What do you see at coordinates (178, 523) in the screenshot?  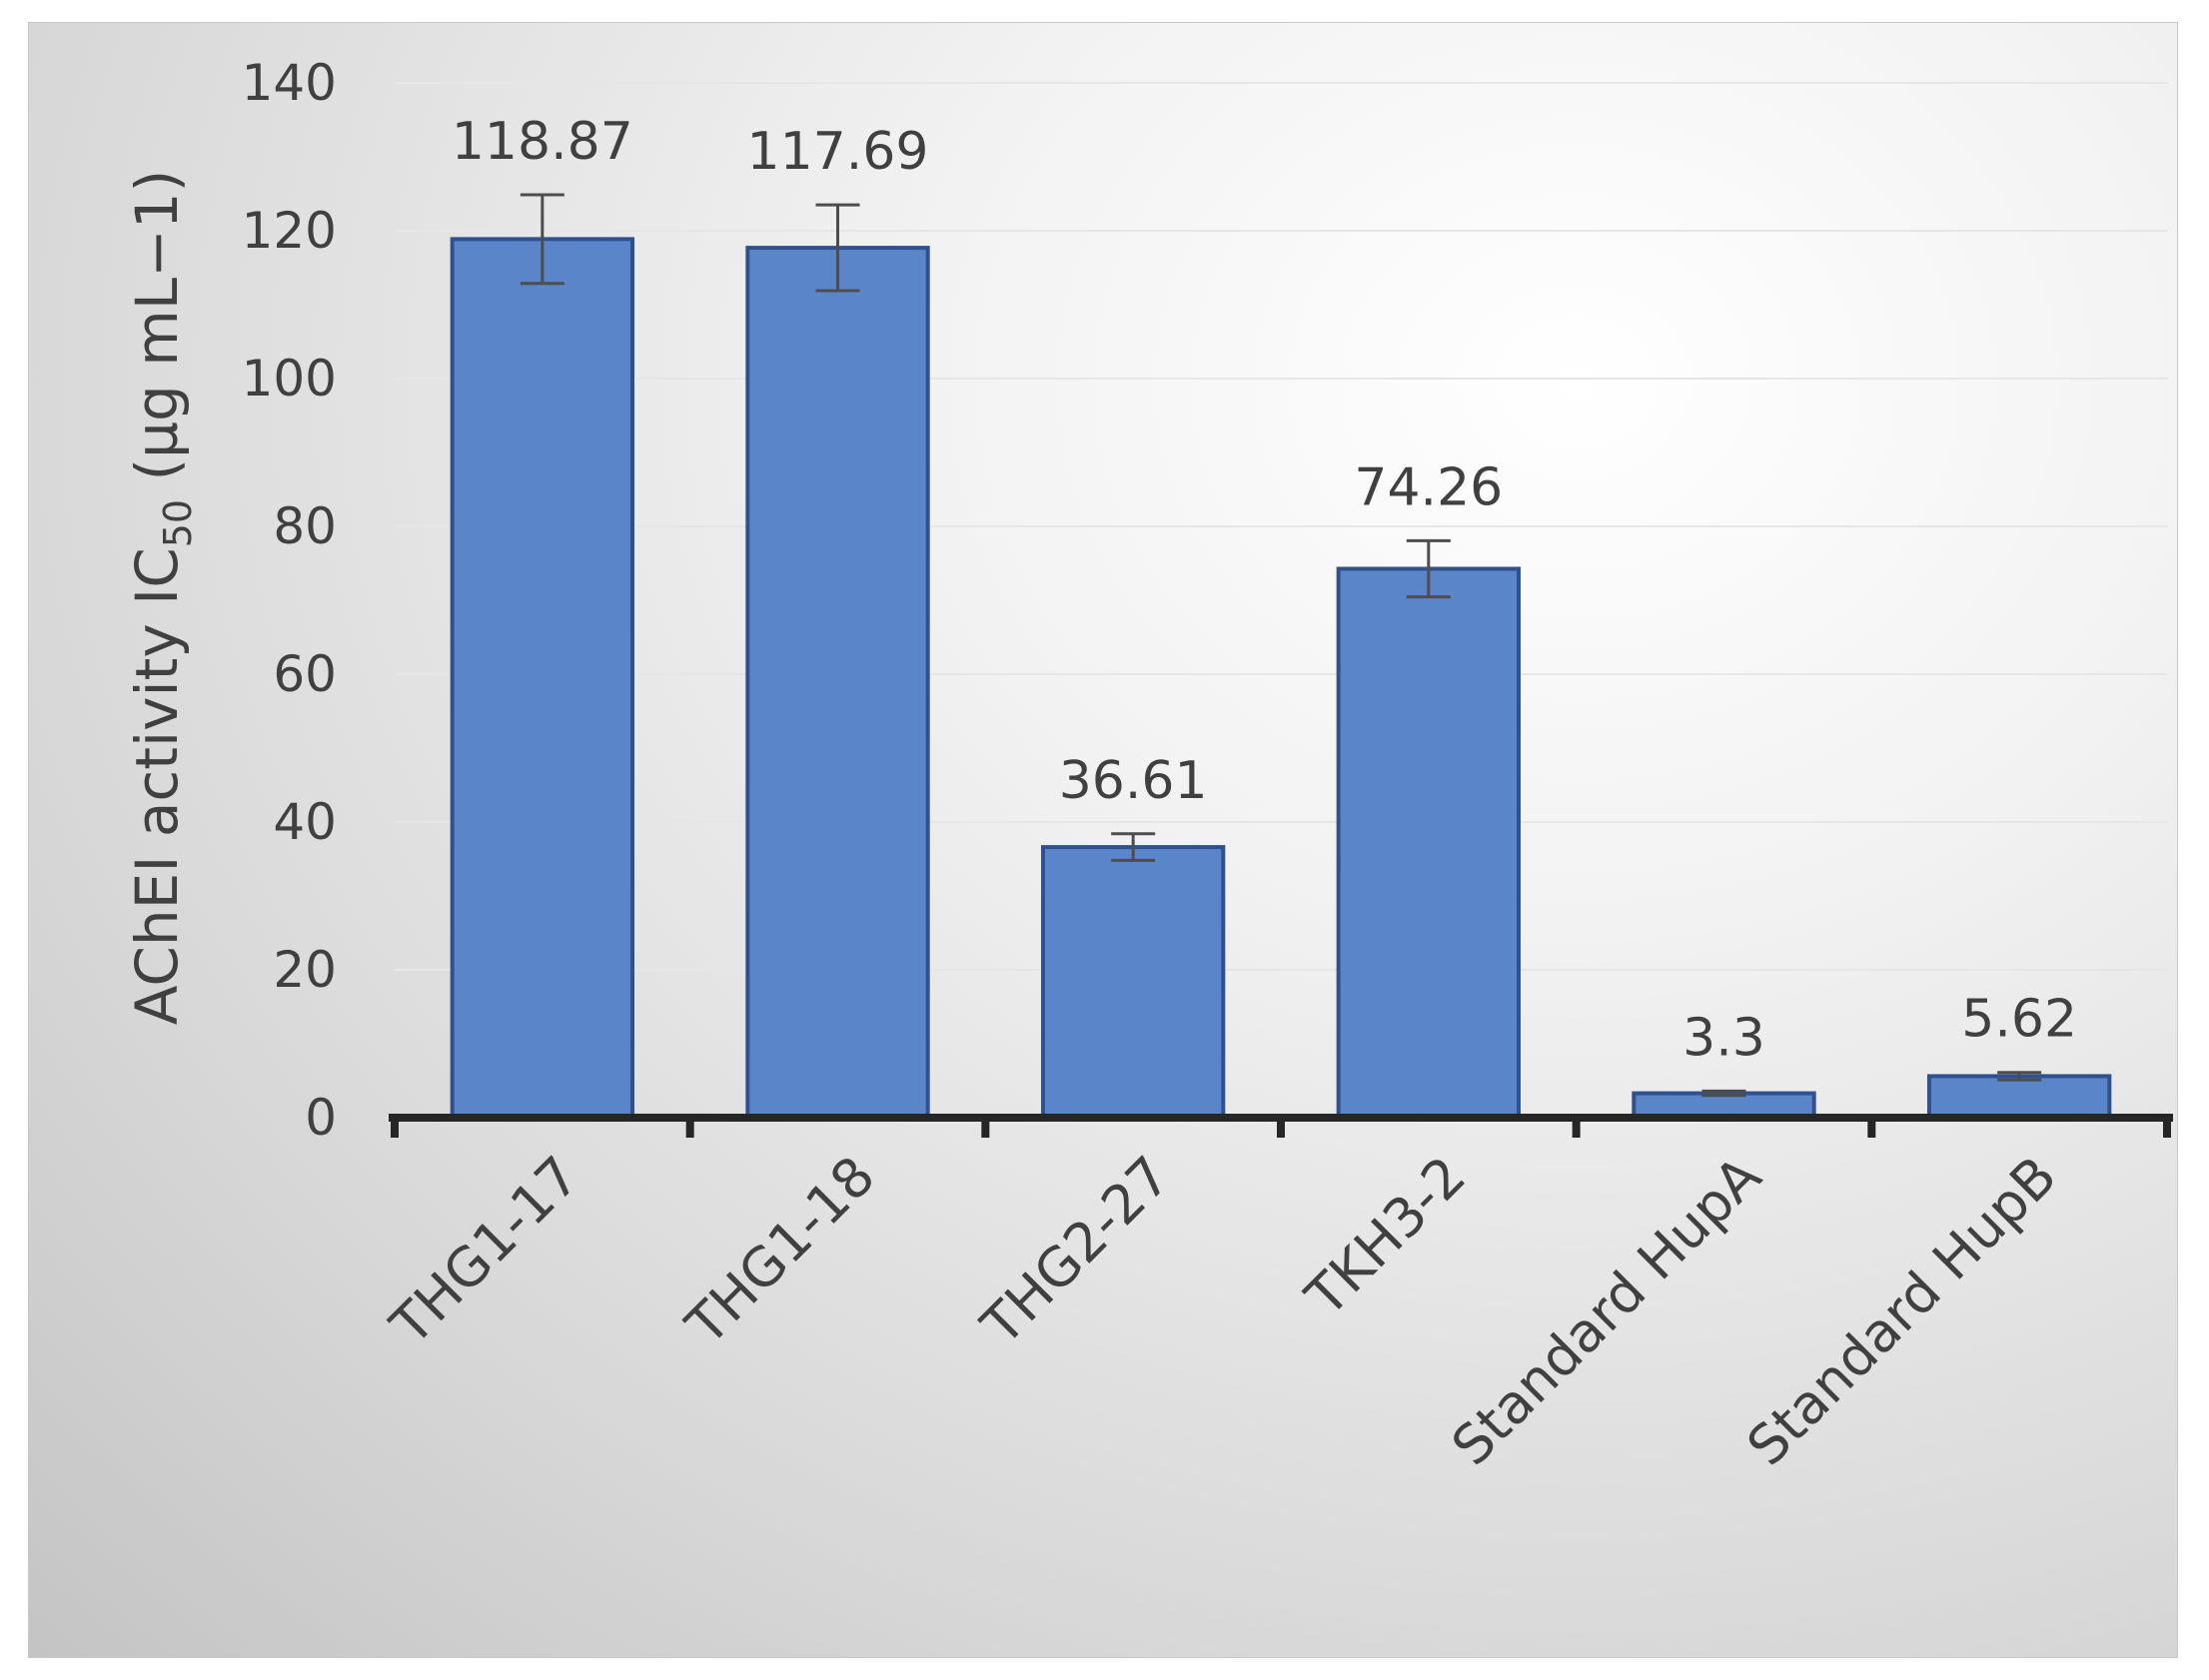 I see `y-axis-title-subscript: 50` at bounding box center [178, 523].